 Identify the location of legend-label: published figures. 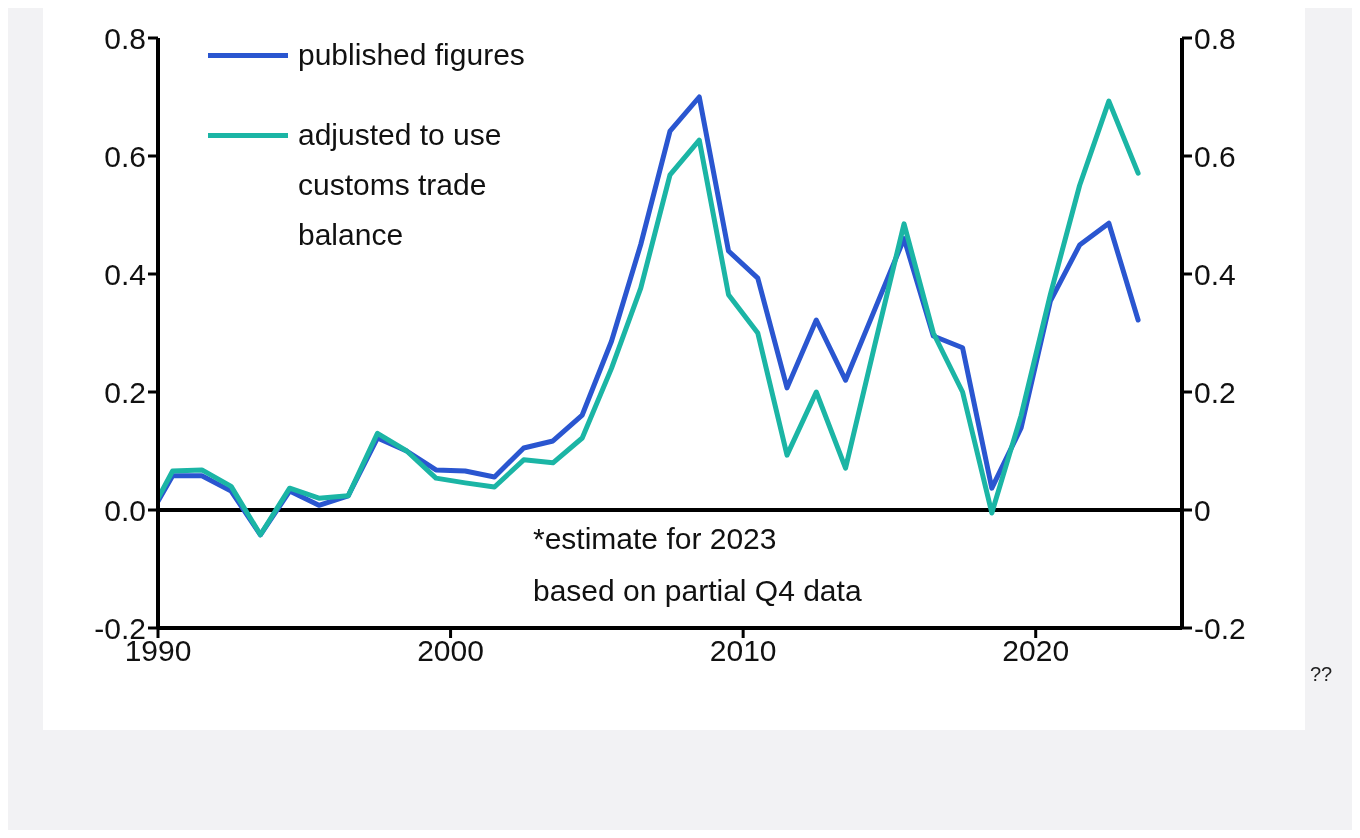
(412, 55).